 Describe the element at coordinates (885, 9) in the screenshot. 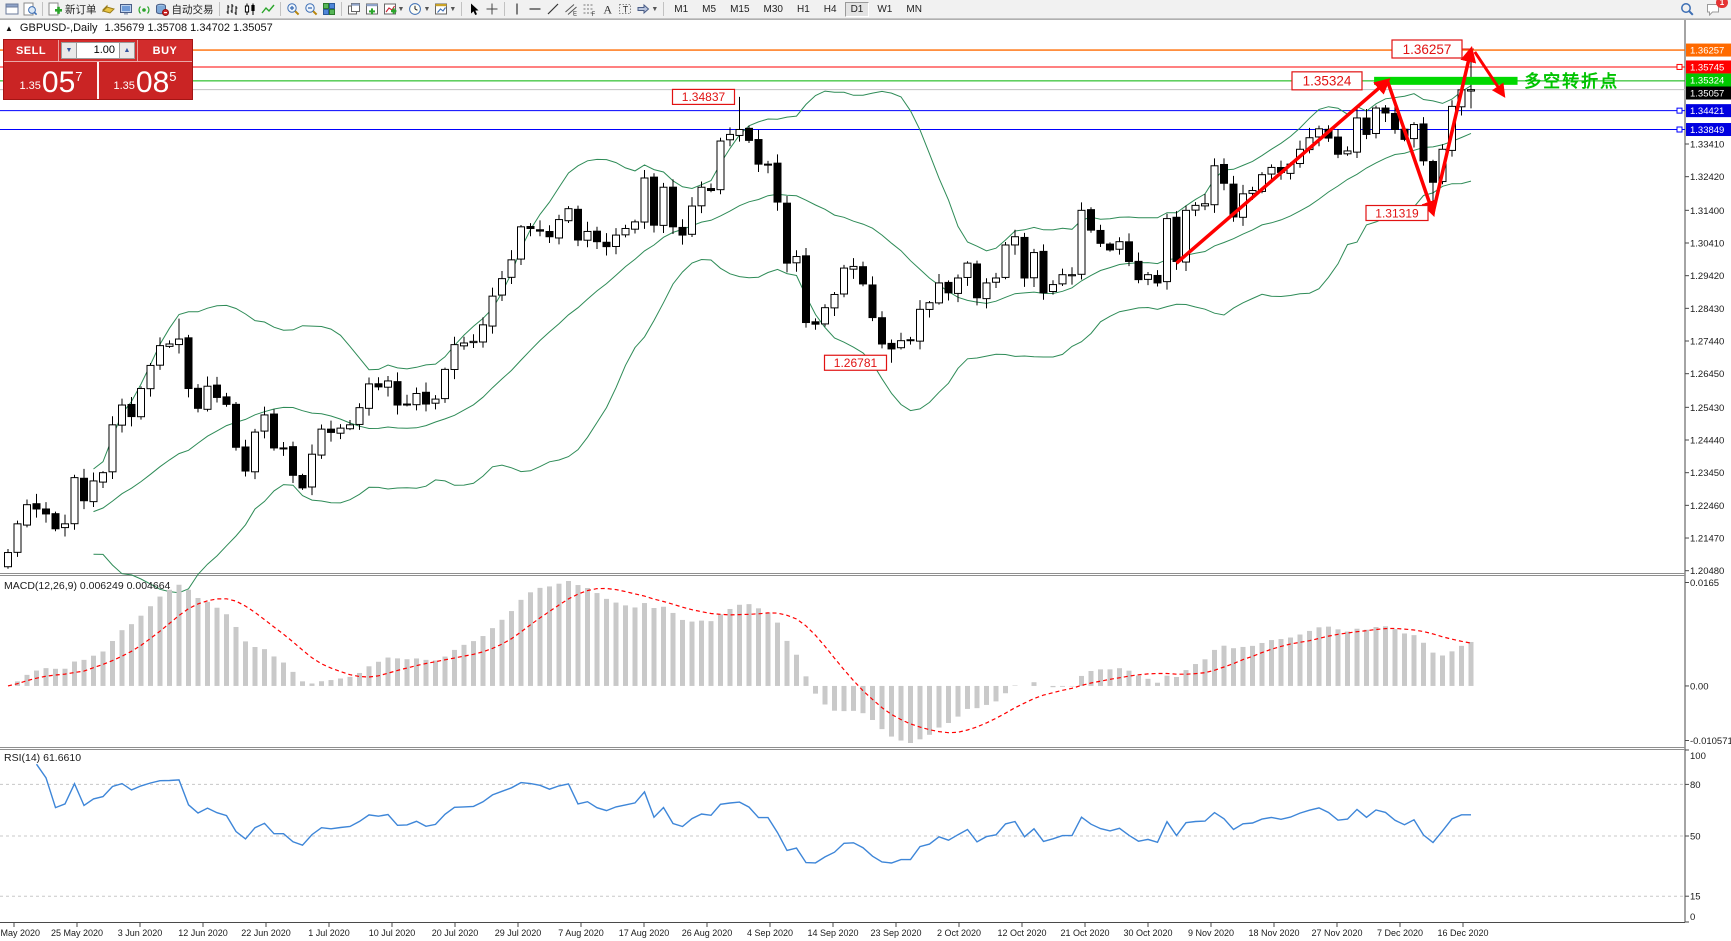

I see `timeframe-w1-button: W1` at that location.